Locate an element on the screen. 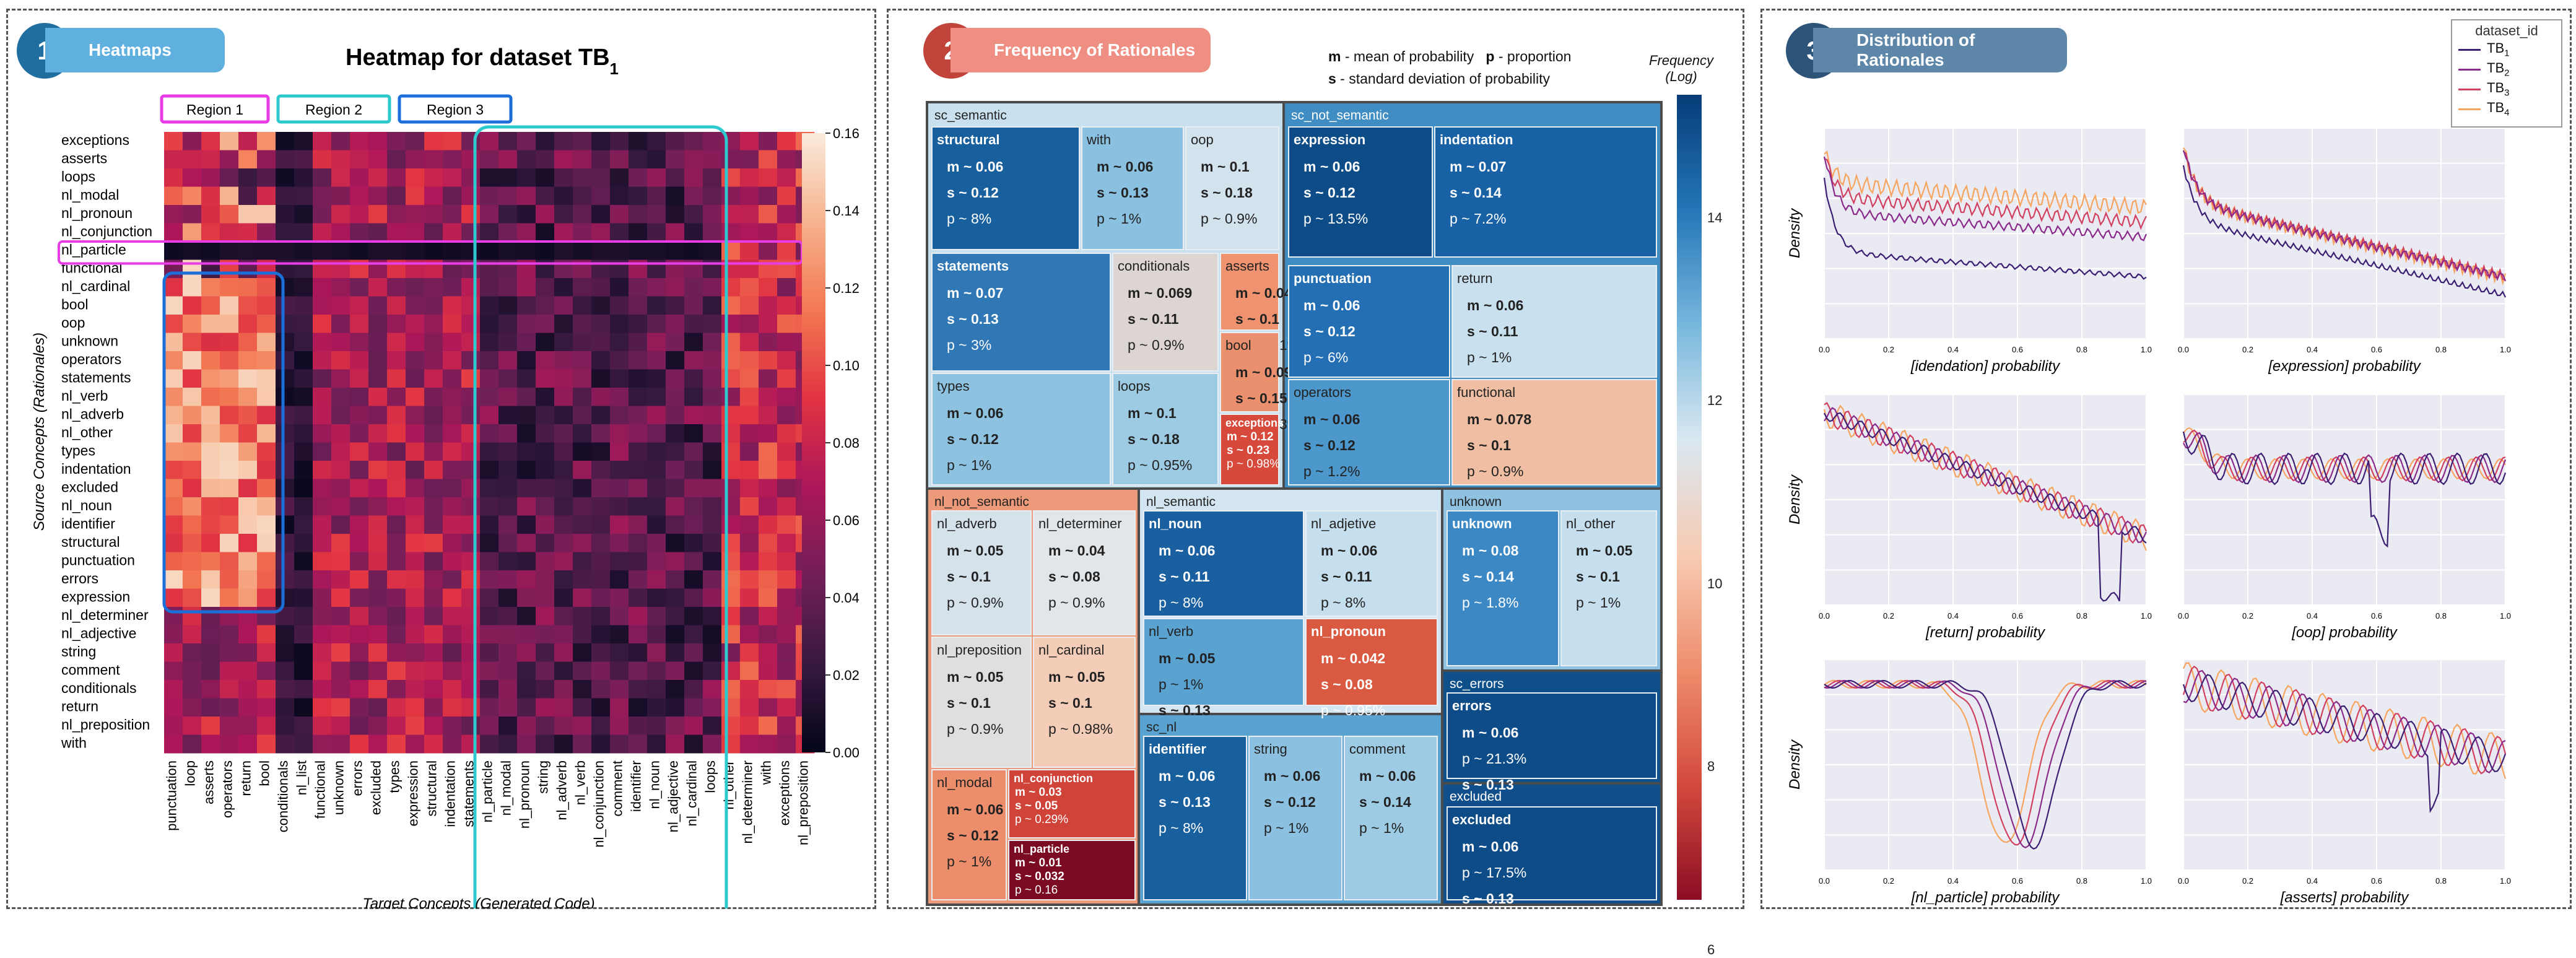 Image resolution: width=2576 pixels, height=958 pixels. heatmap-row-label: nl_cardinal is located at coordinates (95, 286).